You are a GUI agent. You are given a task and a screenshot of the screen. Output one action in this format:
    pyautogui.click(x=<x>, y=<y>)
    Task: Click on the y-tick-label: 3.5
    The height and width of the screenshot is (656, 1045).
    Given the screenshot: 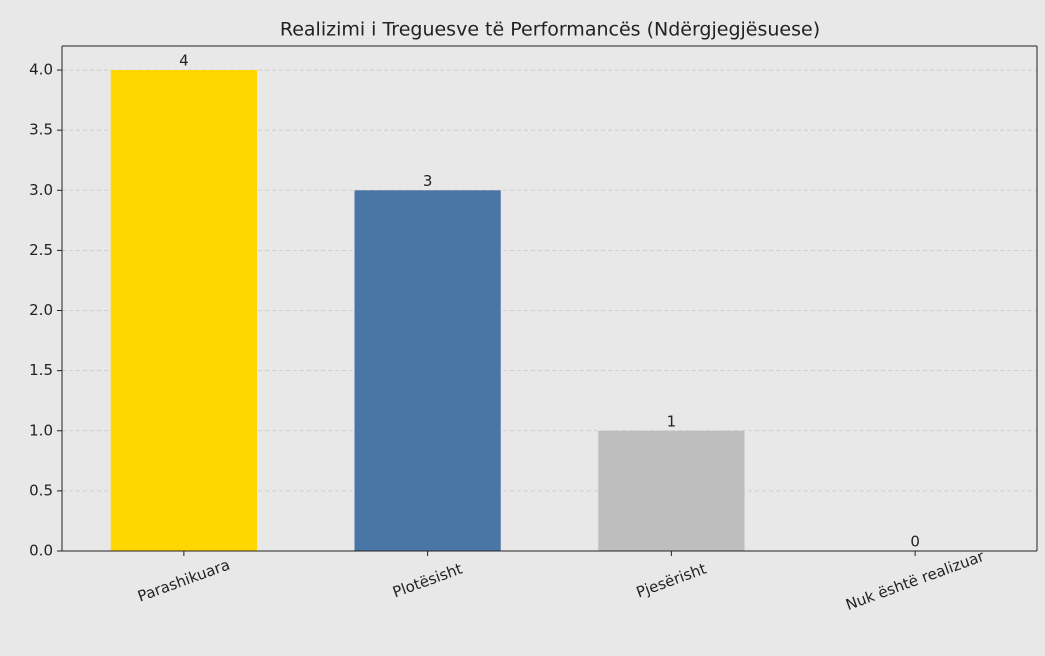 What is the action you would take?
    pyautogui.click(x=41, y=130)
    